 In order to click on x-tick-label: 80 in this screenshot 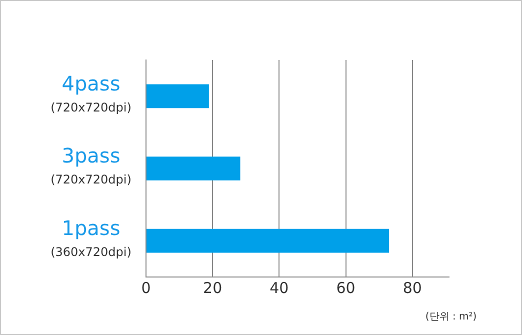, I will do `click(412, 287)`.